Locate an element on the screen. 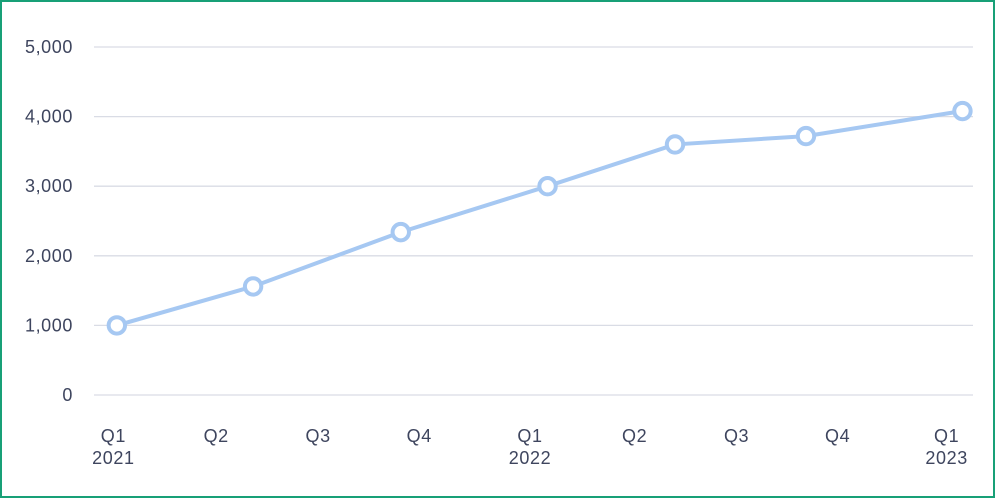 The height and width of the screenshot is (498, 995). y-axis-tick-label: 1,000 is located at coordinates (49, 325).